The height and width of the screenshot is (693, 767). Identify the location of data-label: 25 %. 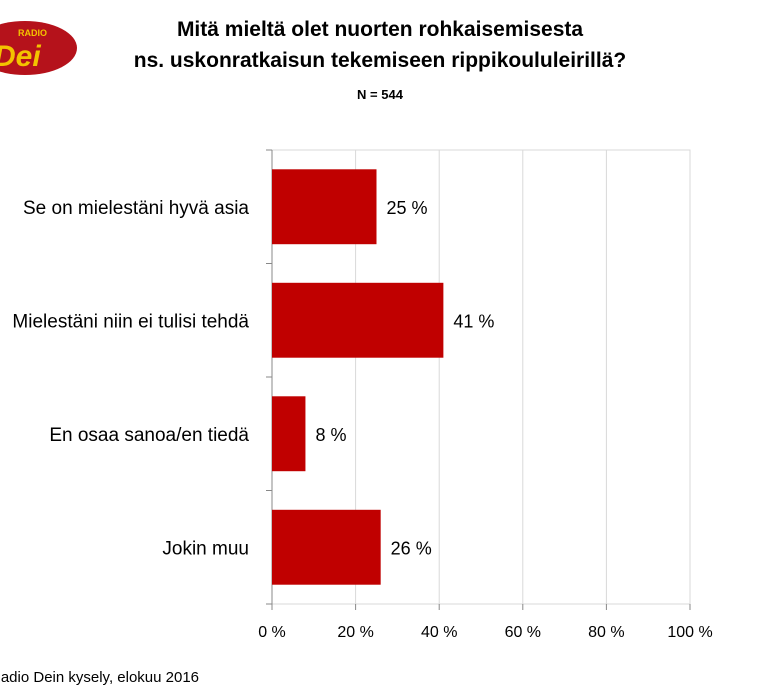
(407, 208).